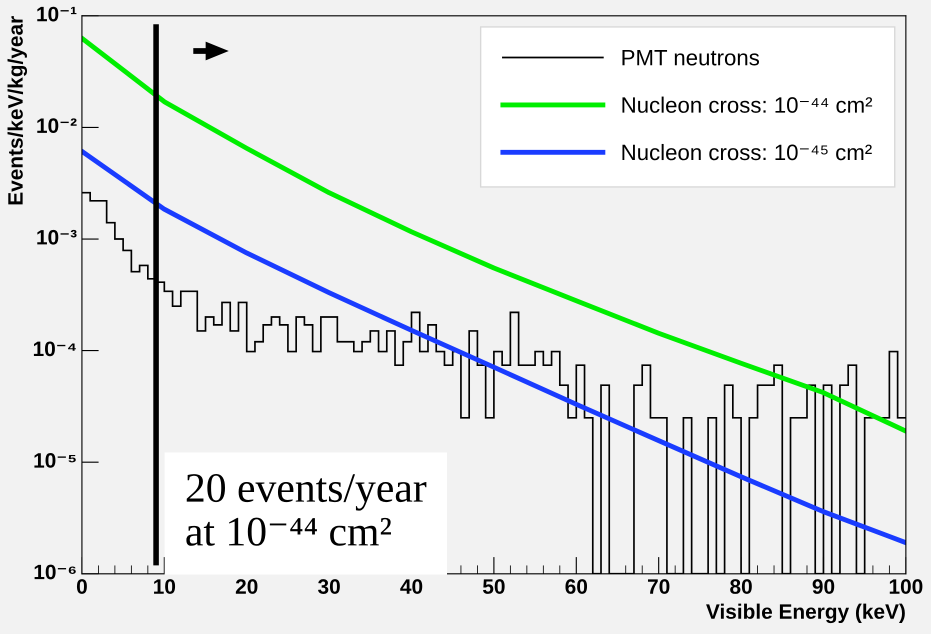 Image resolution: width=931 pixels, height=634 pixels. What do you see at coordinates (741, 586) in the screenshot?
I see `x-tick-label: 80` at bounding box center [741, 586].